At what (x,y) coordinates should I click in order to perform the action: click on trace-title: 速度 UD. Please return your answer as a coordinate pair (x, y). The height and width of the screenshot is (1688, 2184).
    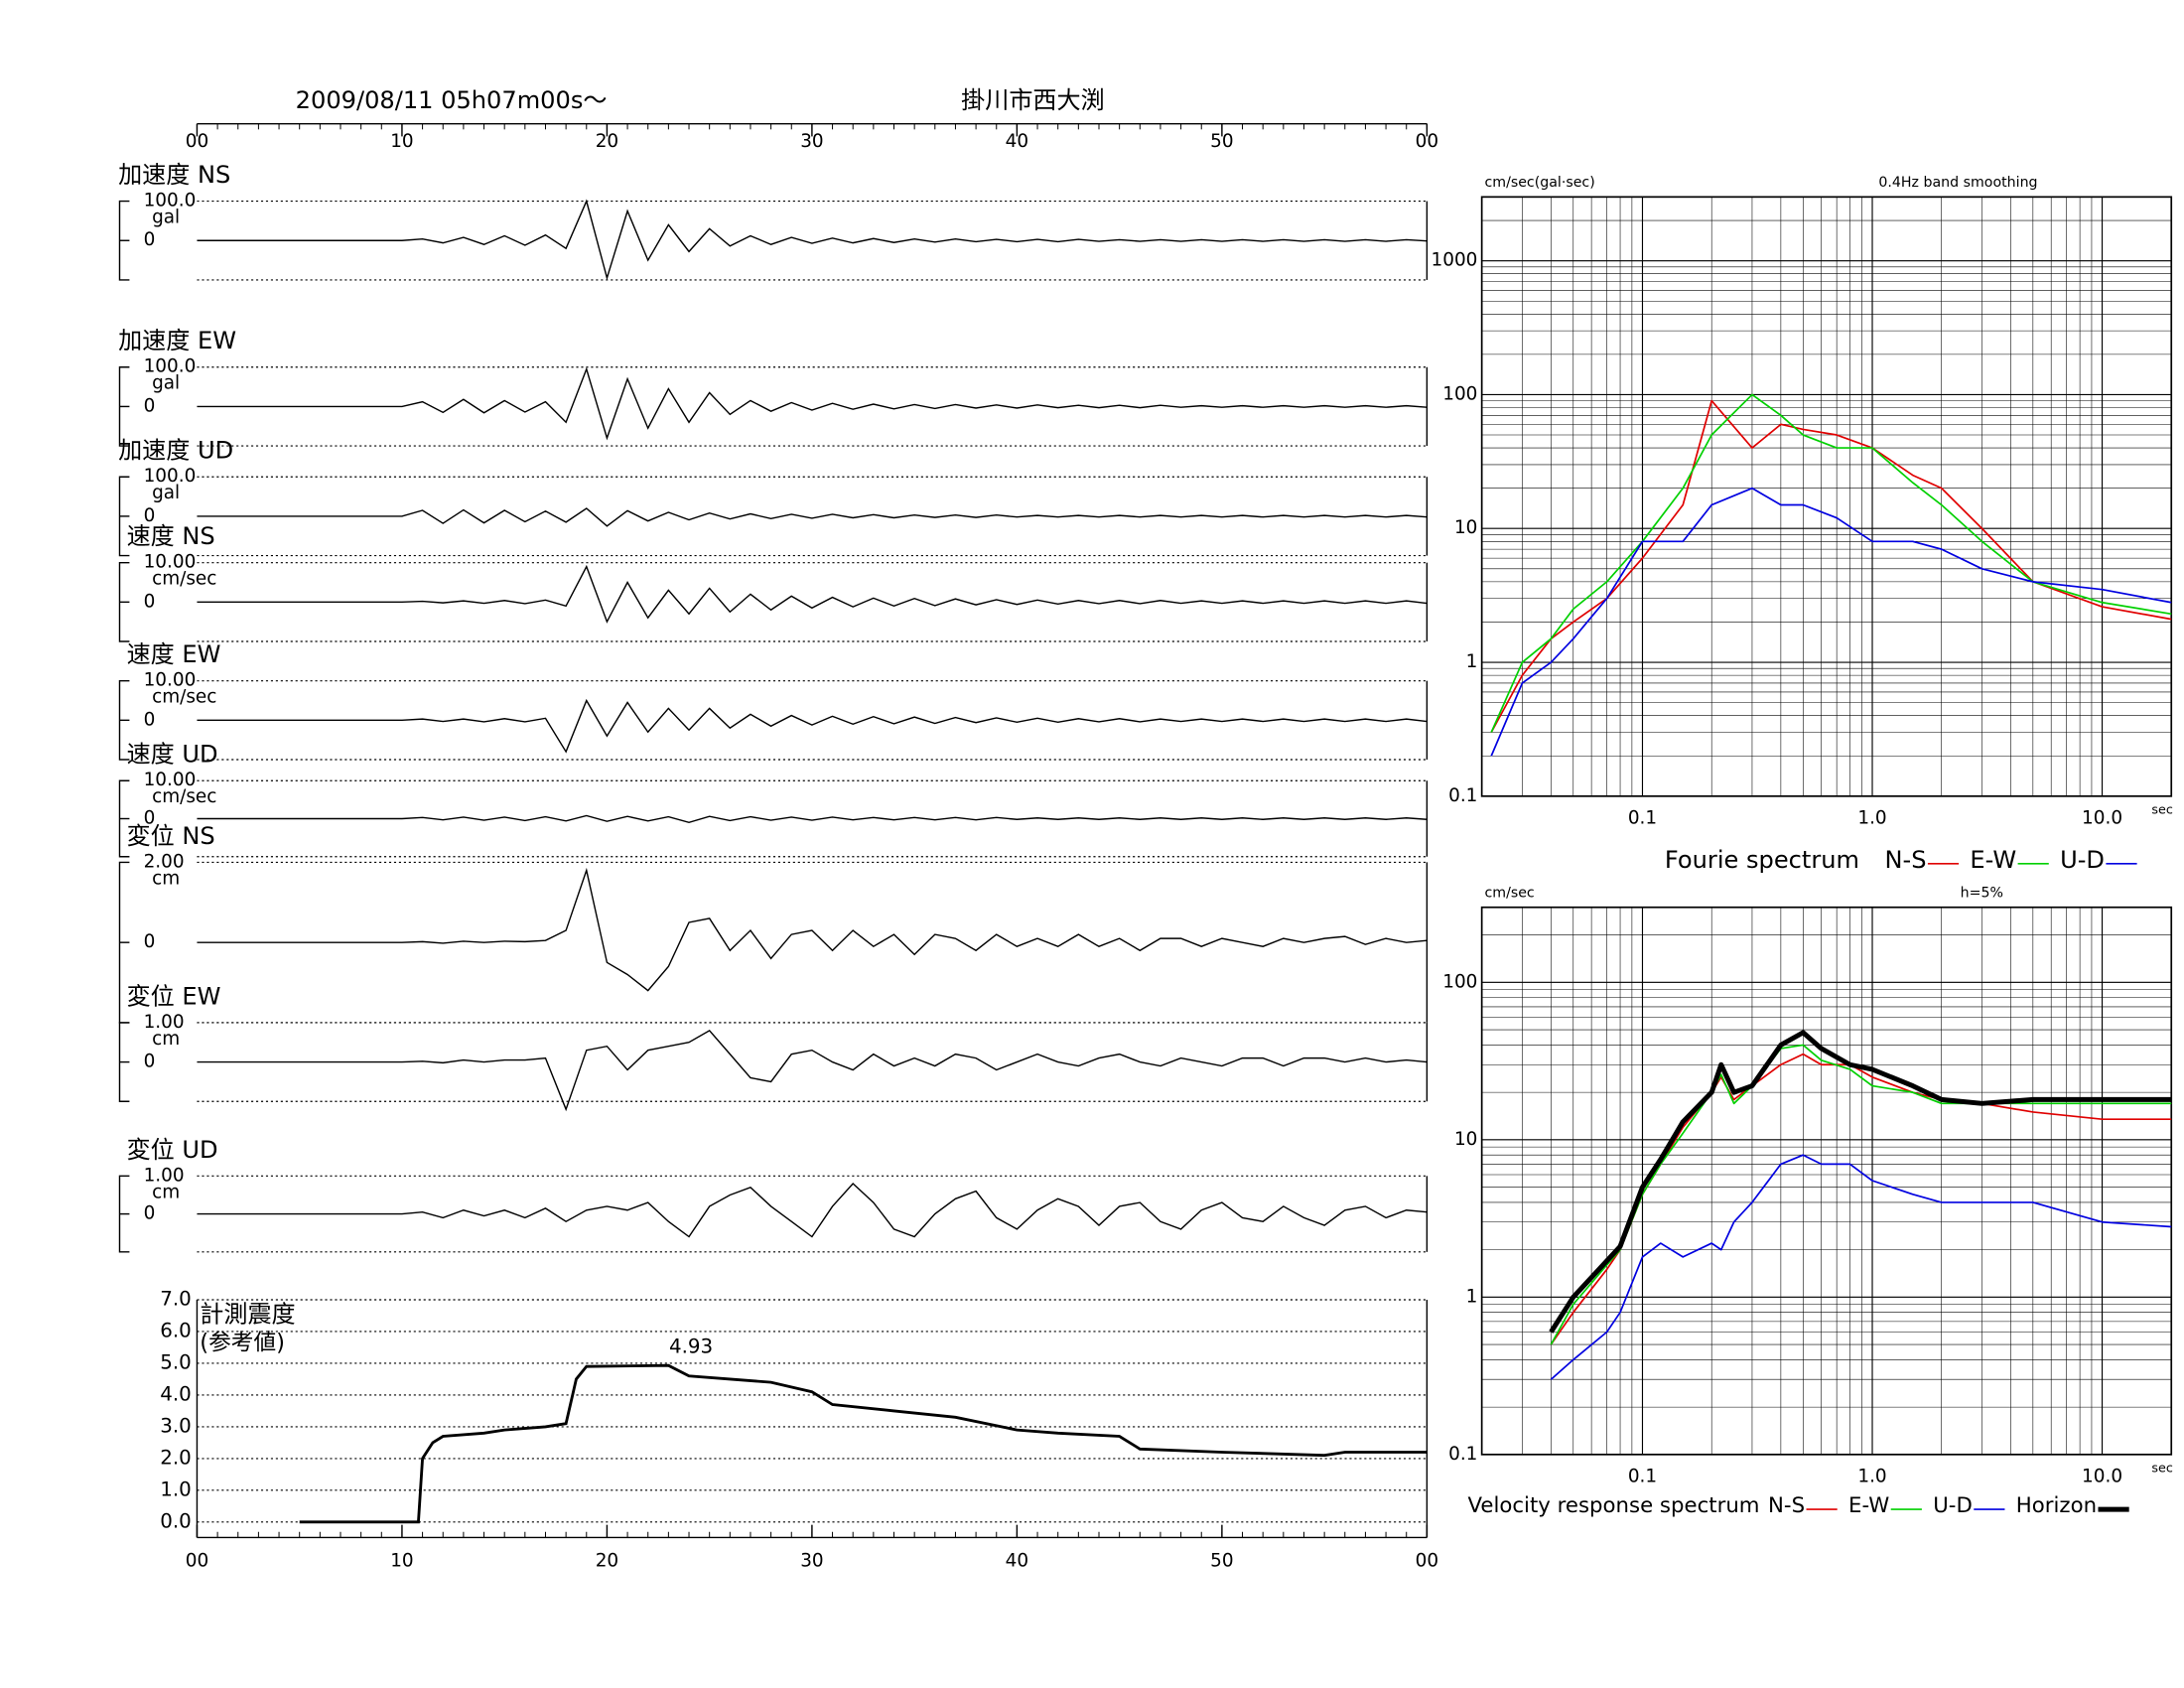
    Looking at the image, I should click on (172, 755).